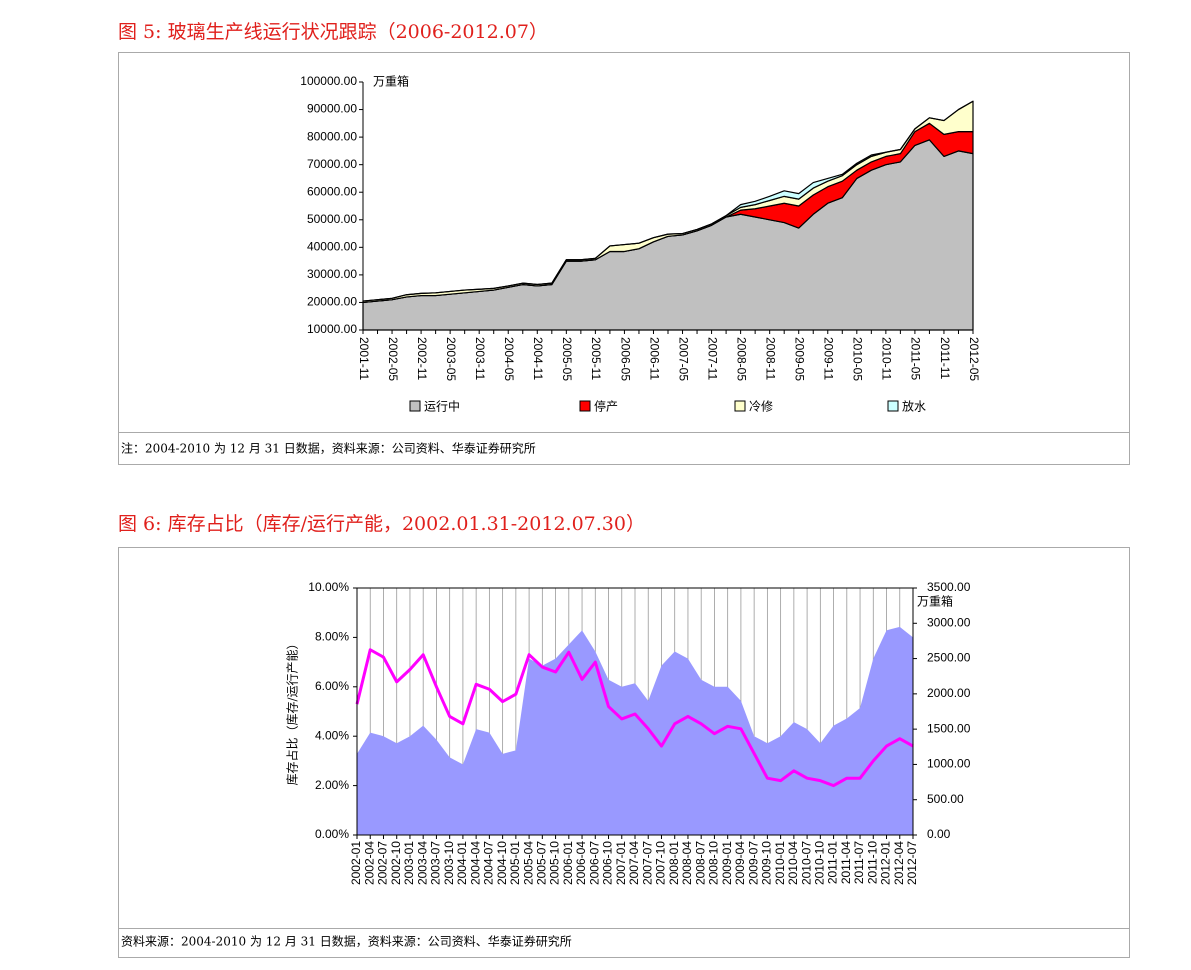 The image size is (1191, 970). What do you see at coordinates (381, 524) in the screenshot?
I see `figure-title: 图 6: 库存占比（库存/运行产能，2002.01.31-2012.07.30）` at bounding box center [381, 524].